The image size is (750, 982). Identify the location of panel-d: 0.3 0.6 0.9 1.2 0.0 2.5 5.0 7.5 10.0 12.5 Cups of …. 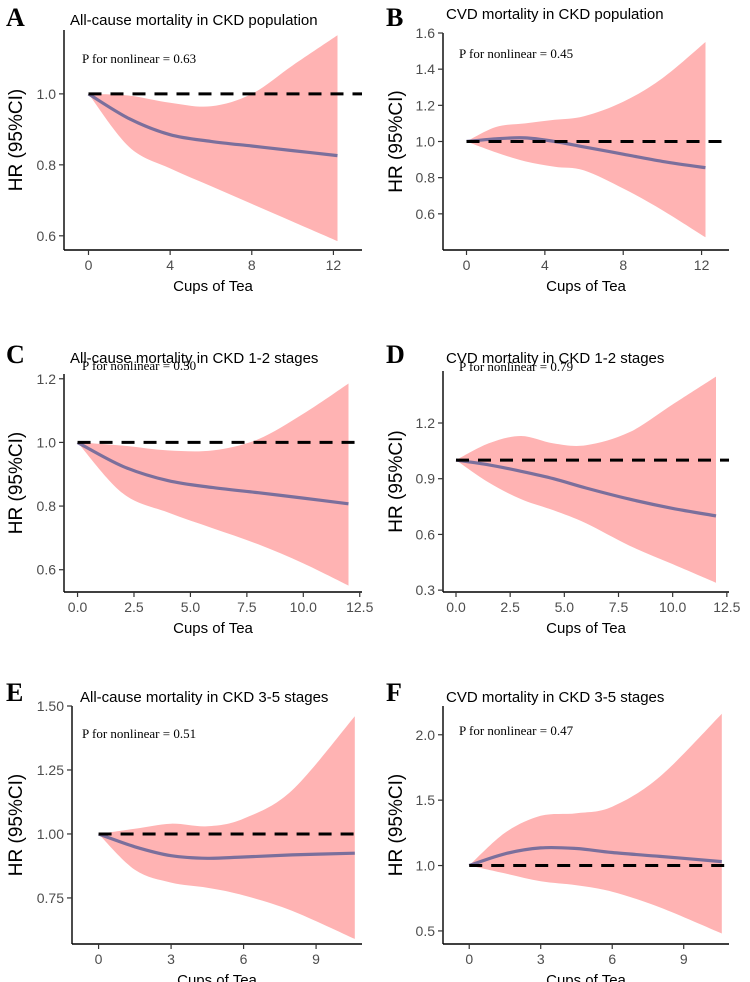
(563, 488).